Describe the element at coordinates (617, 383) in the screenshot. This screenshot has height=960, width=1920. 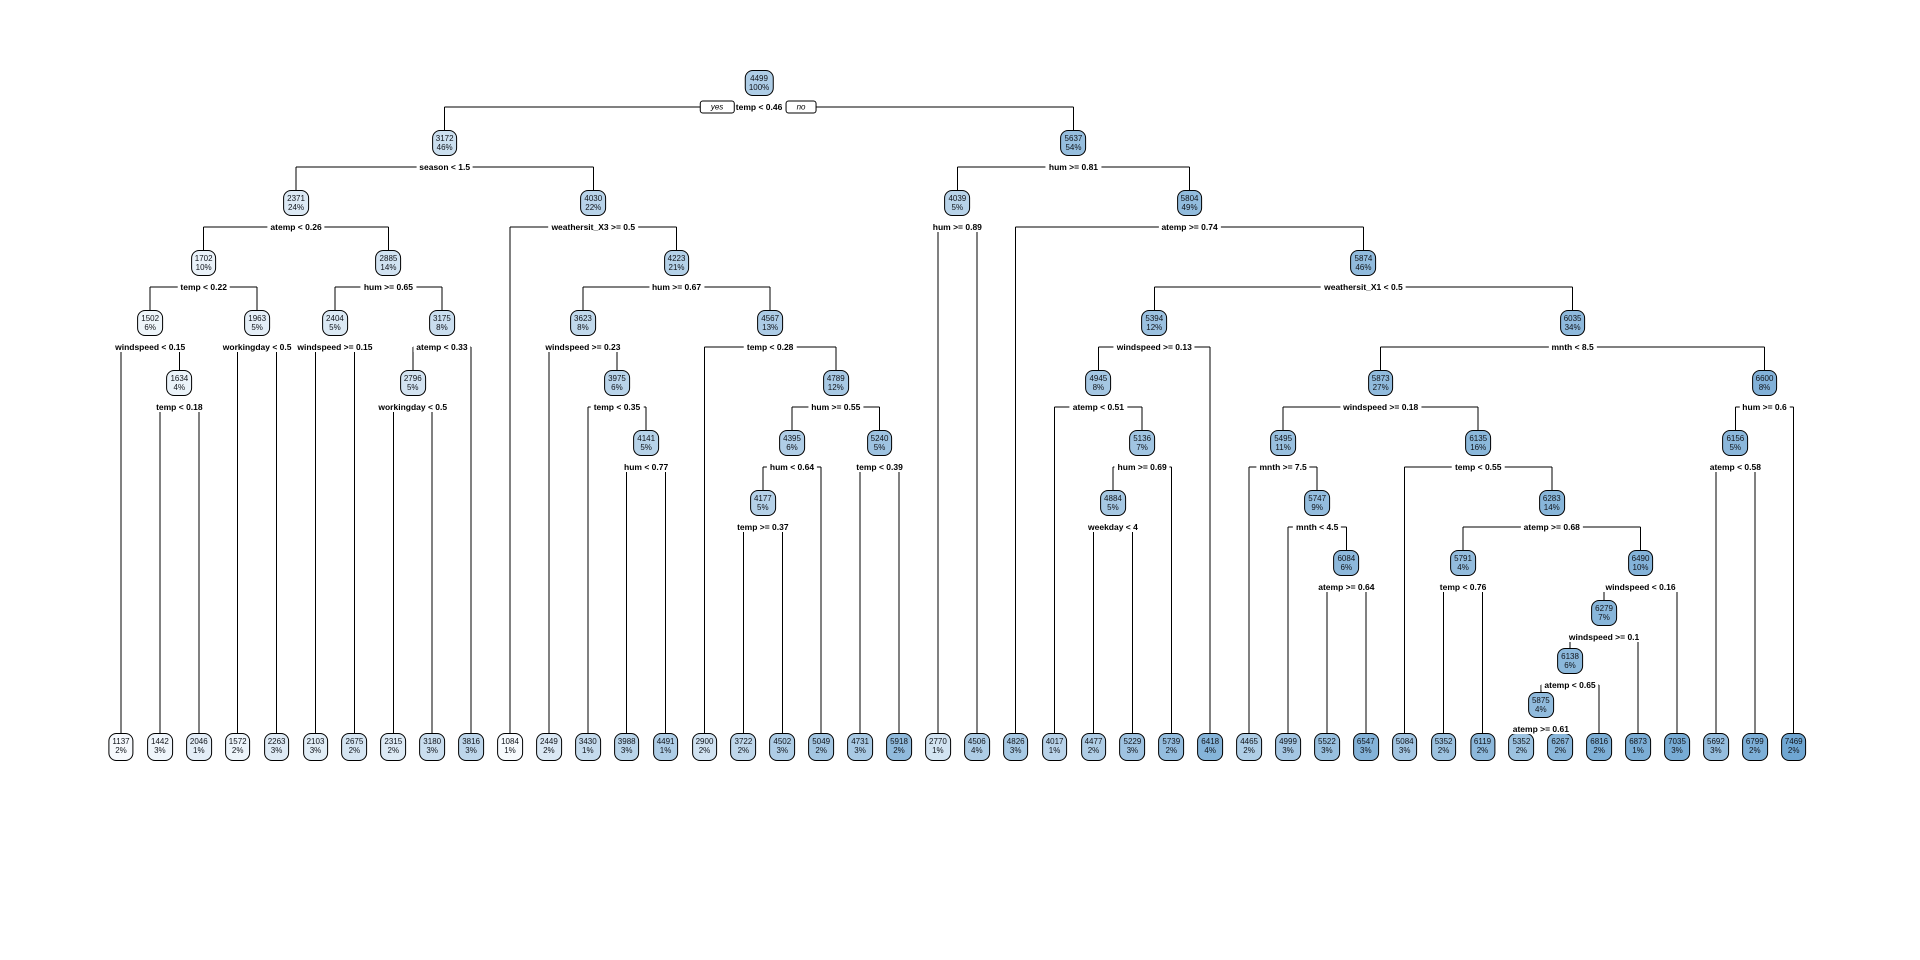
I see `tree-node: 3975 6%` at that location.